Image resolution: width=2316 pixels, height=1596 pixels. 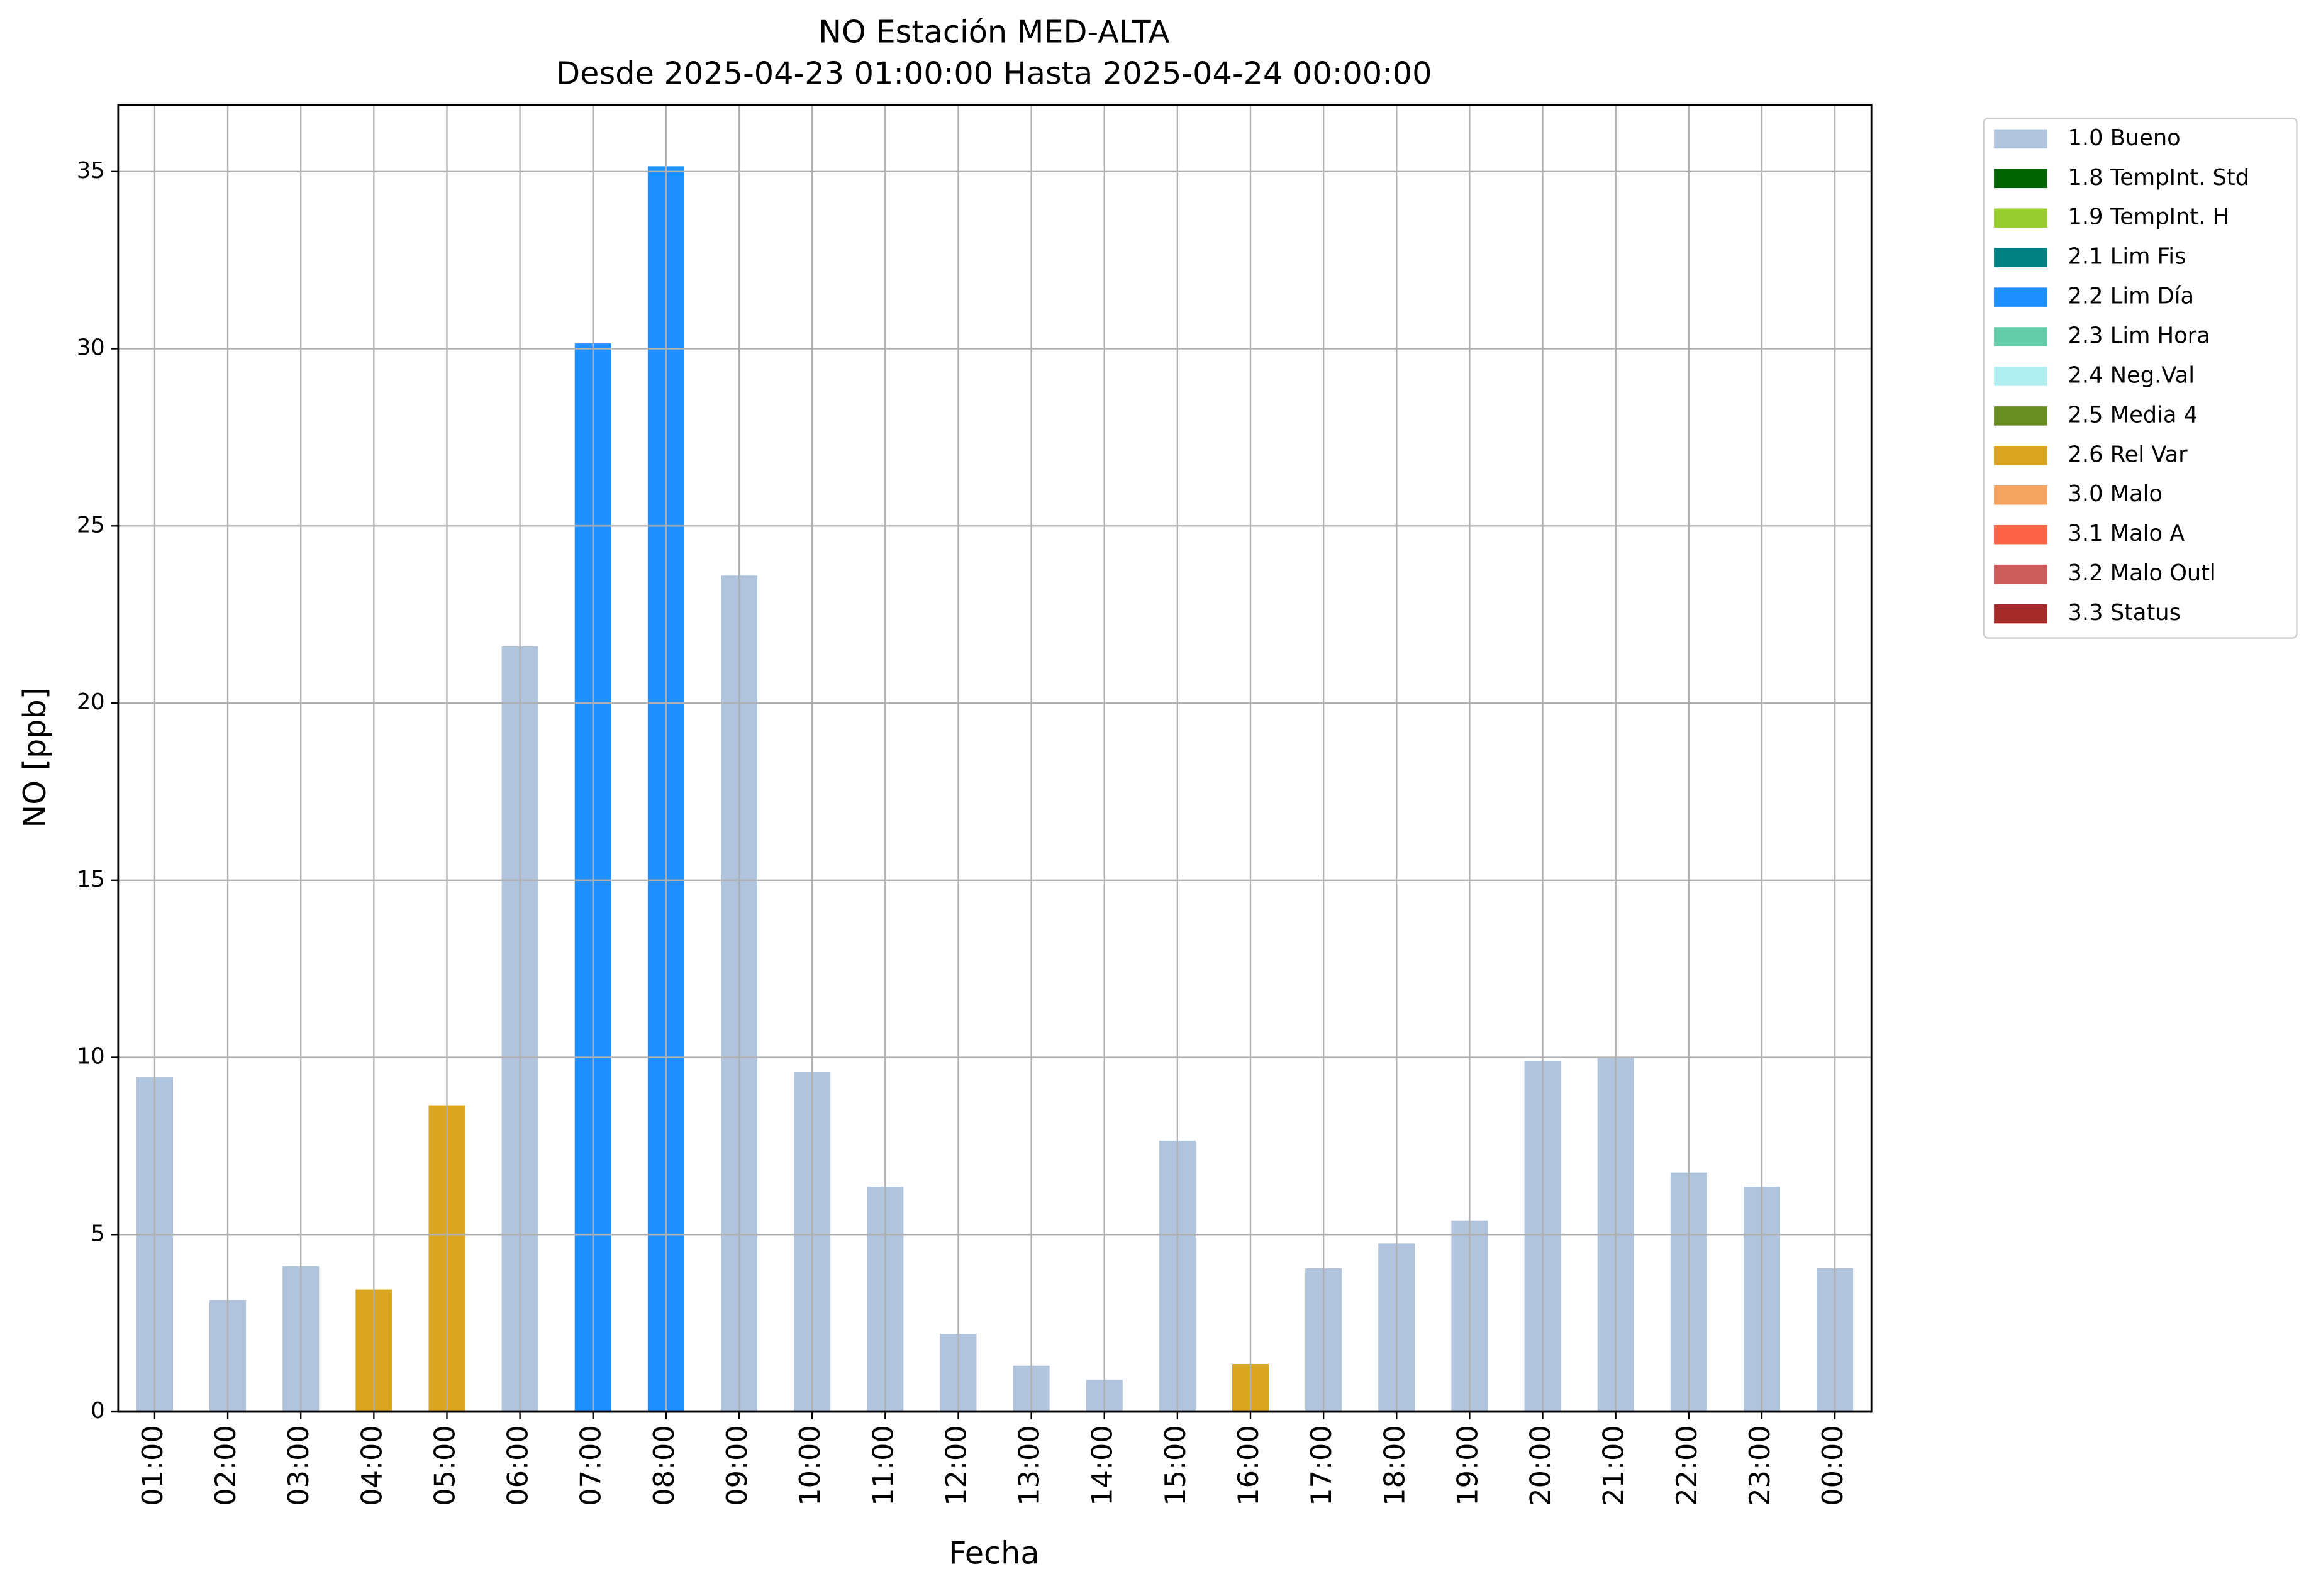 I want to click on x-tick-label: 10:00, so click(x=810, y=1465).